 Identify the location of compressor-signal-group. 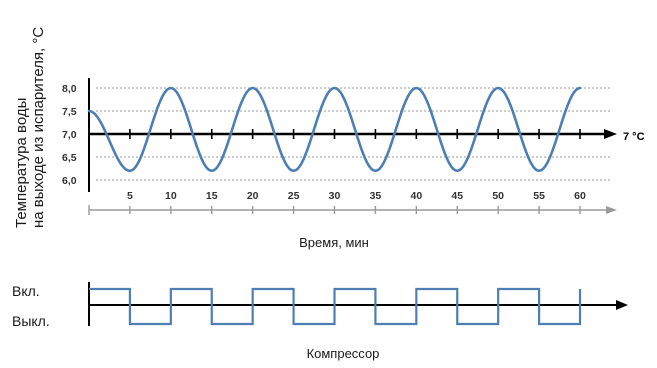
(335, 306).